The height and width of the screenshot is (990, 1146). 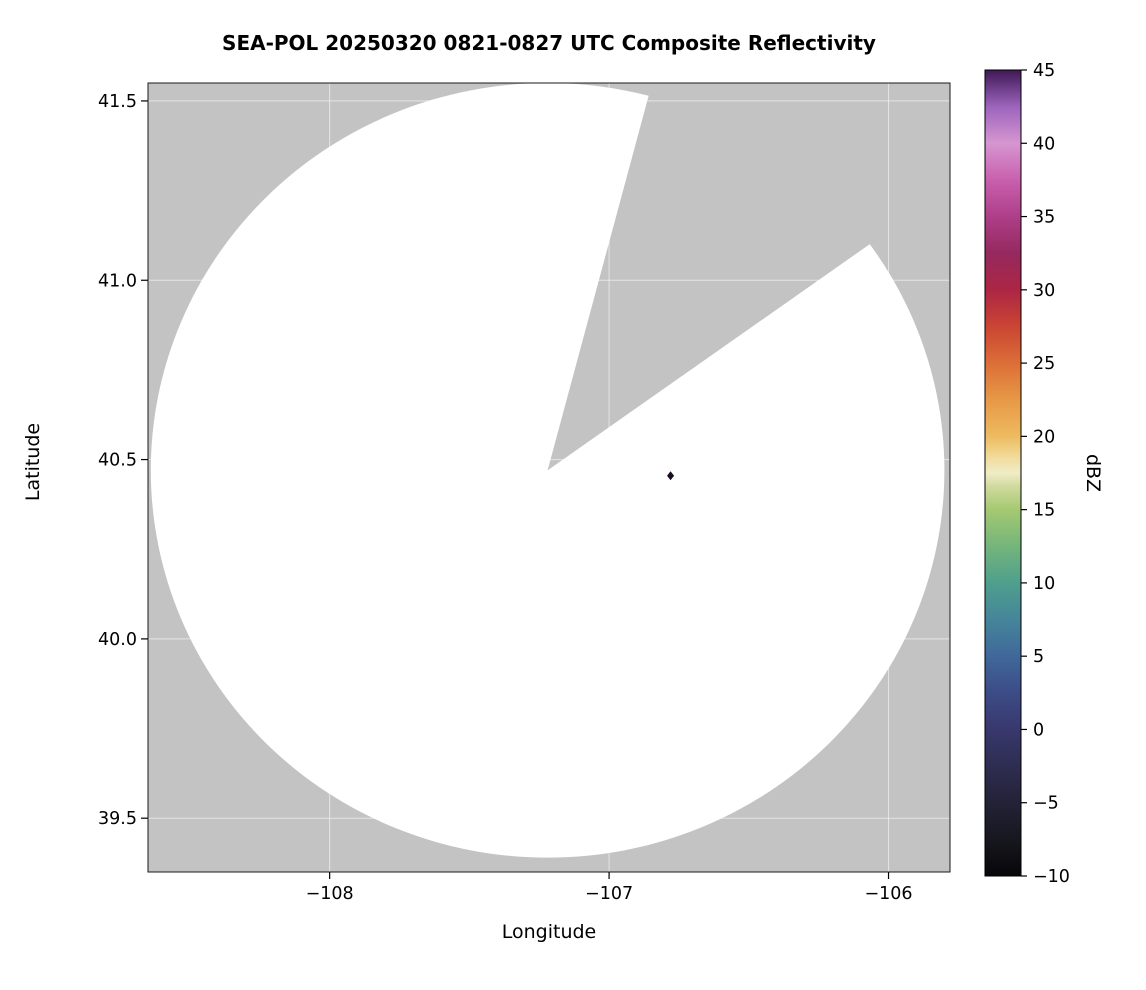 I want to click on y-tick-label: 40.0, so click(x=117, y=640).